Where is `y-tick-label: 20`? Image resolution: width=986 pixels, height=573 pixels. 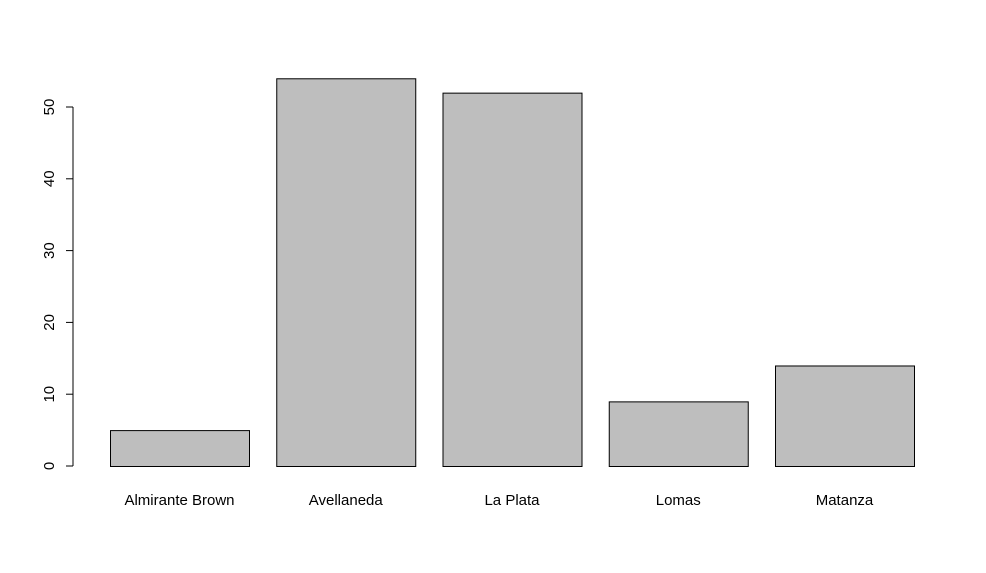
y-tick-label: 20 is located at coordinates (49, 322).